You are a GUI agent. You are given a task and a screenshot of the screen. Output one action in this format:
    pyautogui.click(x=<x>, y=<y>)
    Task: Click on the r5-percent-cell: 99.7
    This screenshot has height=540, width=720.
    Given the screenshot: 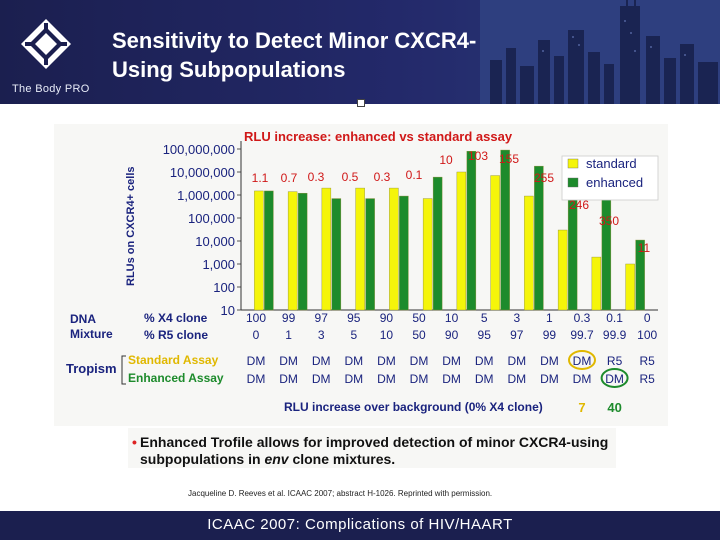 What is the action you would take?
    pyautogui.click(x=582, y=335)
    